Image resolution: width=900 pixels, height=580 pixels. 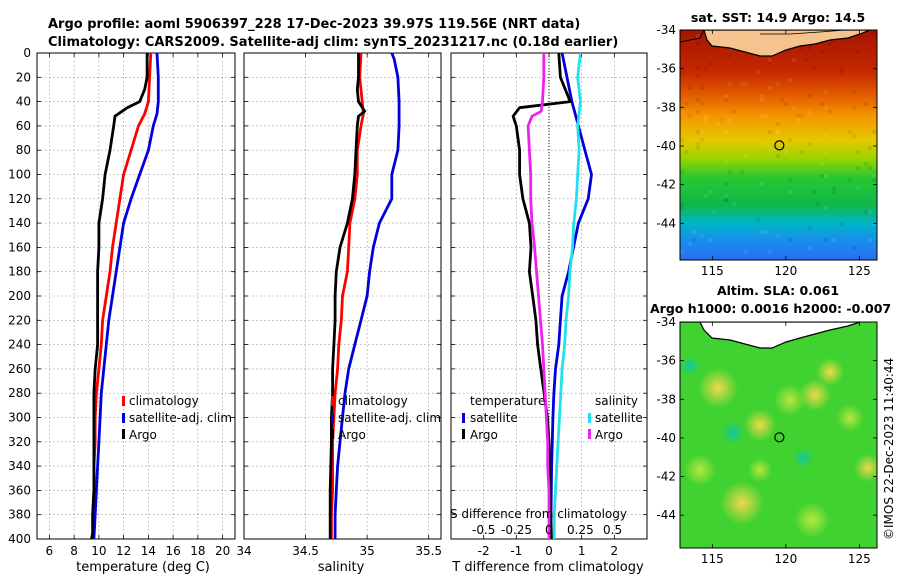 What do you see at coordinates (19, 223) in the screenshot?
I see `depth-tick-label: 140` at bounding box center [19, 223].